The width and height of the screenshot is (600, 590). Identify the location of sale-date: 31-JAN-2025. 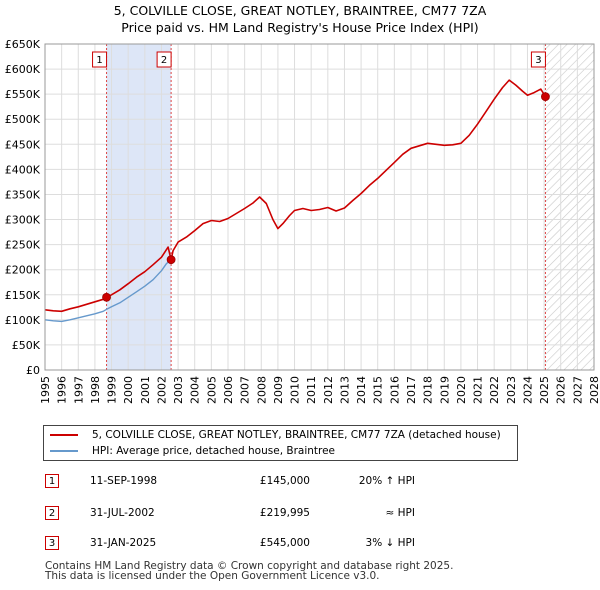
(123, 543).